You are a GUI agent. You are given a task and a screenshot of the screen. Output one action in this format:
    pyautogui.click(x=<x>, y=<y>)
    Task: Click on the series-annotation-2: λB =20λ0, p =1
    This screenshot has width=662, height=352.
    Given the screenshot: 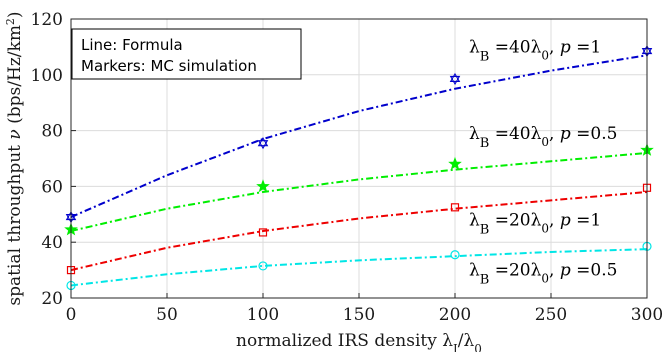 What is the action you would take?
    pyautogui.click(x=535, y=223)
    